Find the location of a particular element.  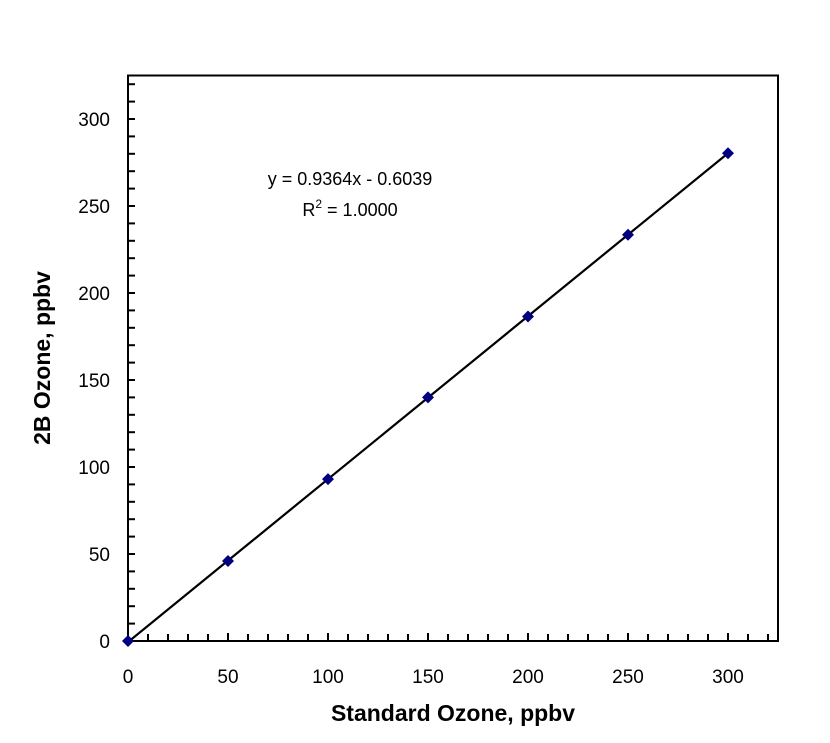

x-tick-label: 50 is located at coordinates (227, 677).